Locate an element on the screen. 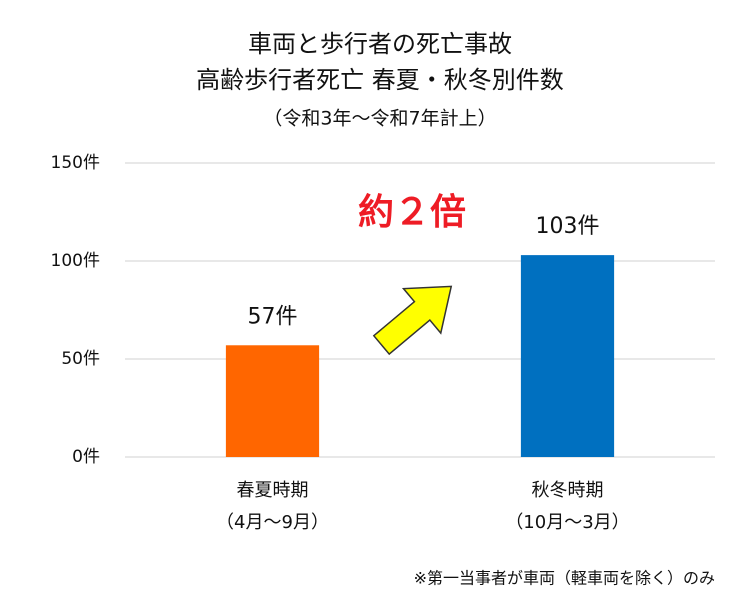 The image size is (740, 607). x-tick-label: 春夏時期 is located at coordinates (273, 490).